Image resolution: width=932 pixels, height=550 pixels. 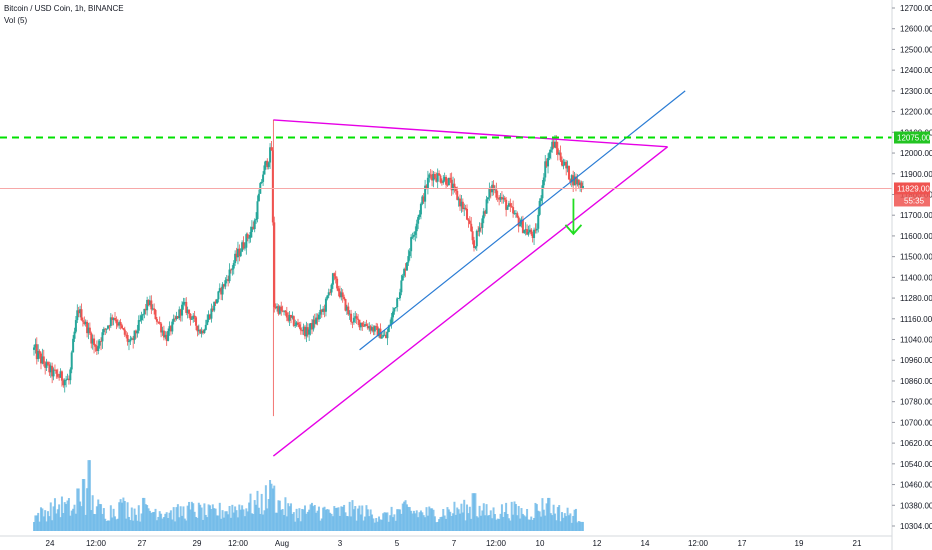 What do you see at coordinates (857, 543) in the screenshot?
I see `x-tick-label: 21` at bounding box center [857, 543].